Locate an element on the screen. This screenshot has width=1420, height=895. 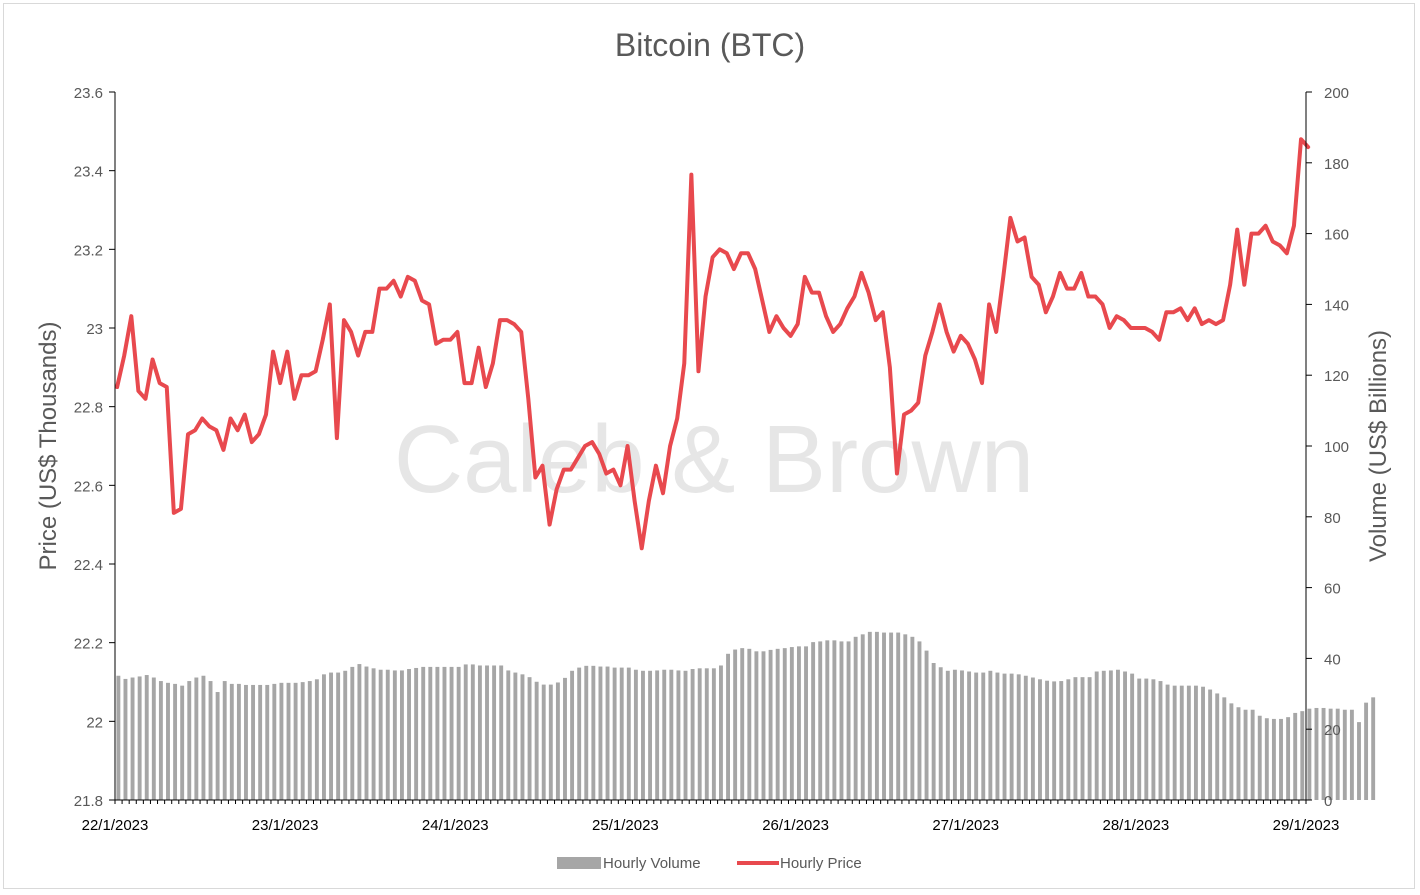
y2-tick-label: 0 is located at coordinates (1328, 801).